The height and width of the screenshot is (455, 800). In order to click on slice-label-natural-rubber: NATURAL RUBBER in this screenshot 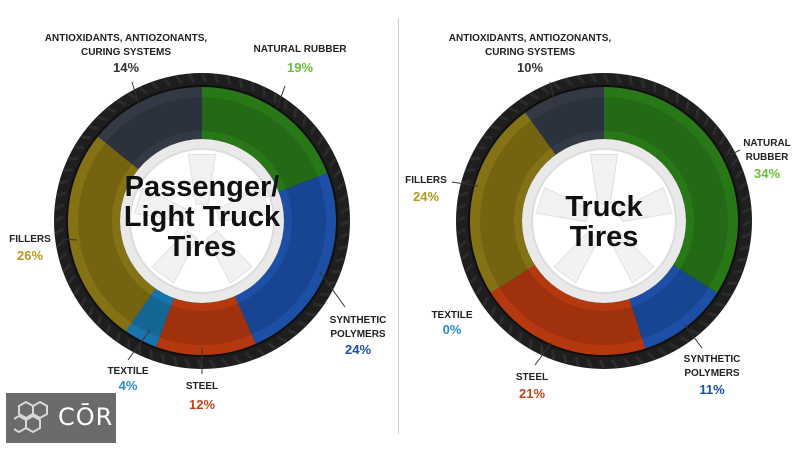, I will do `click(301, 49)`.